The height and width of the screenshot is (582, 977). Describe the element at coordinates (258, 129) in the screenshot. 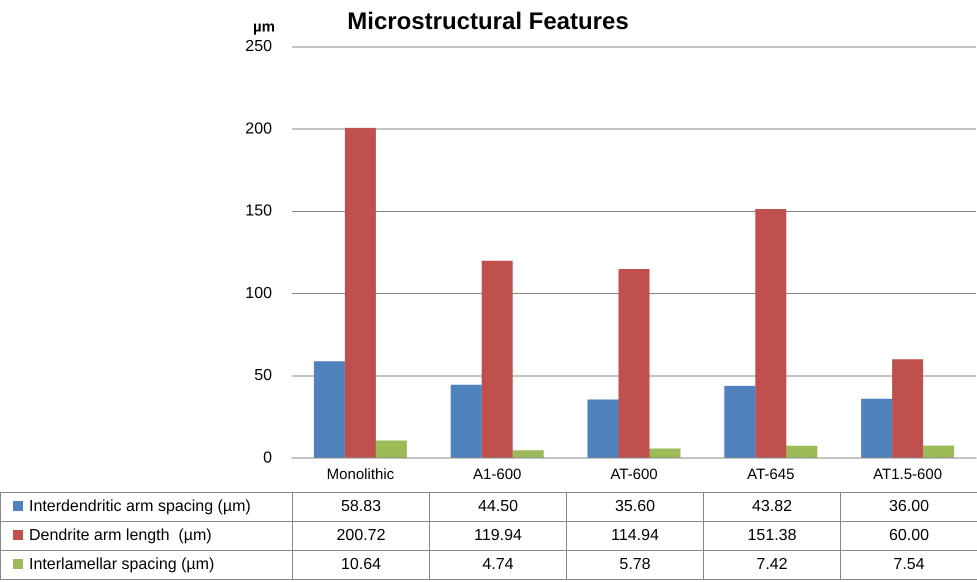

I see `y-tick-label: 200` at that location.